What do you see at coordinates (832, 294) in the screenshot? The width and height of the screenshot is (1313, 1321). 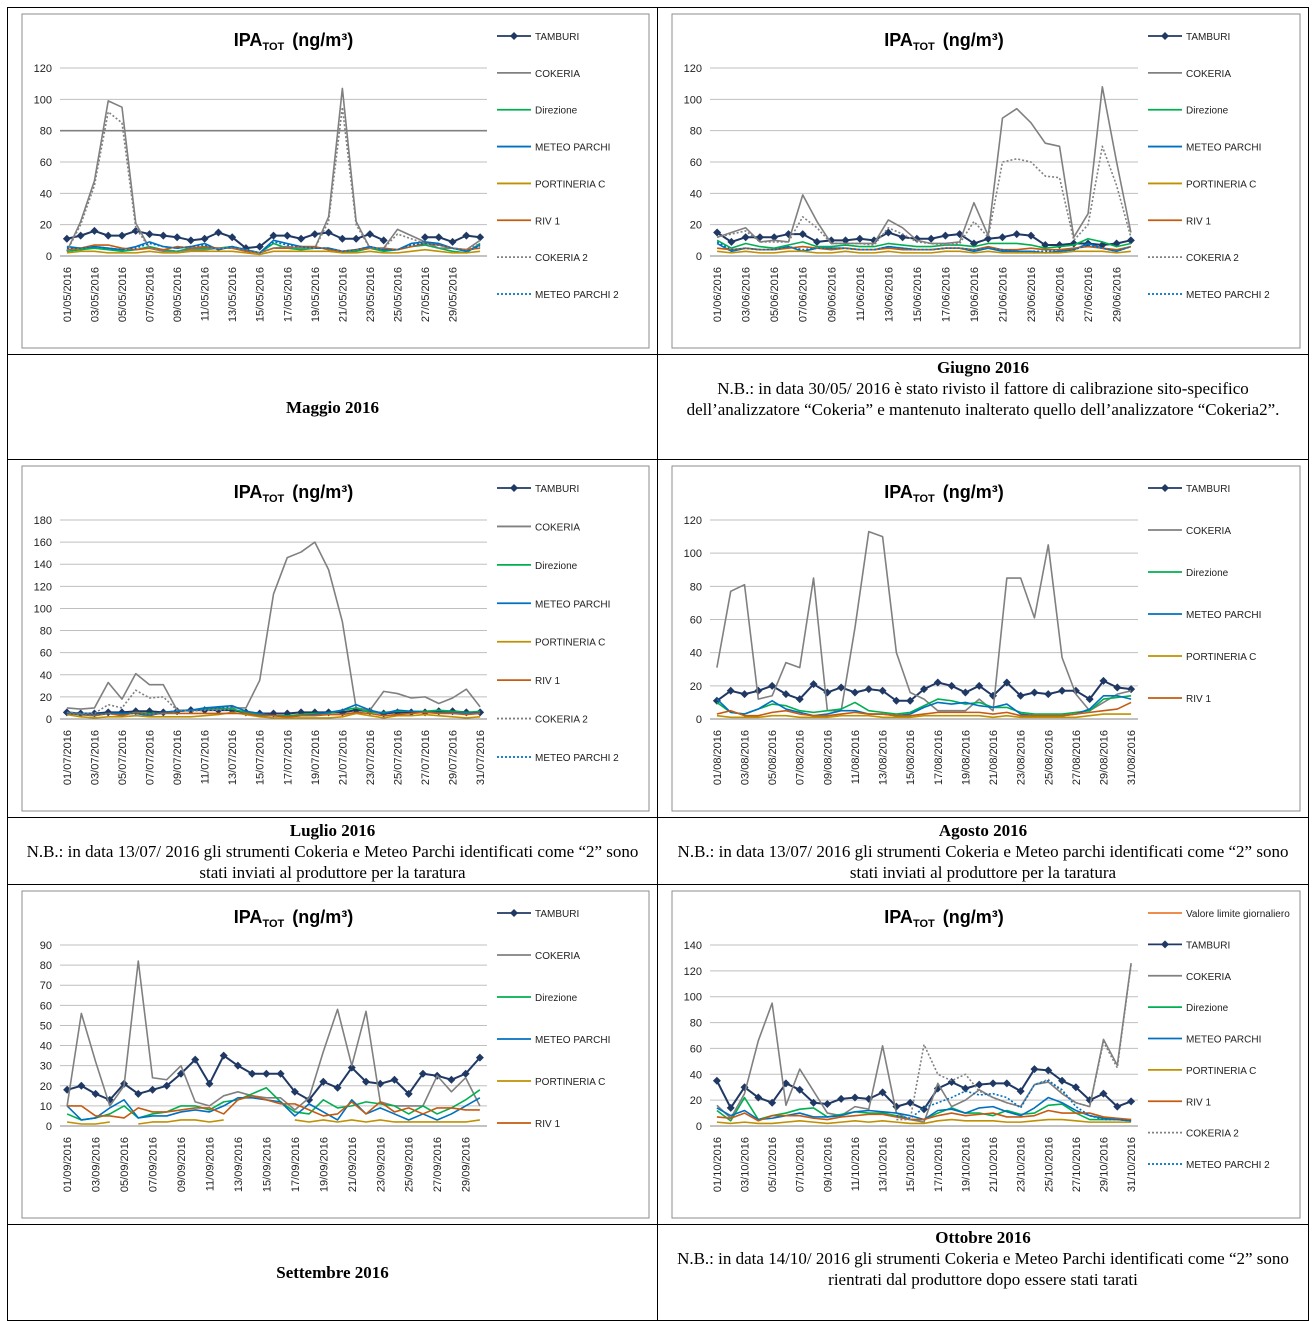 I see `x-tick-label: 09/06/2016` at bounding box center [832, 294].